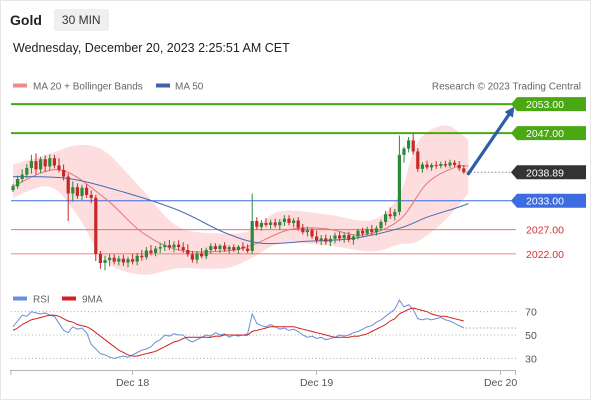  I want to click on level-label-2038.89: 2038.89, so click(545, 173).